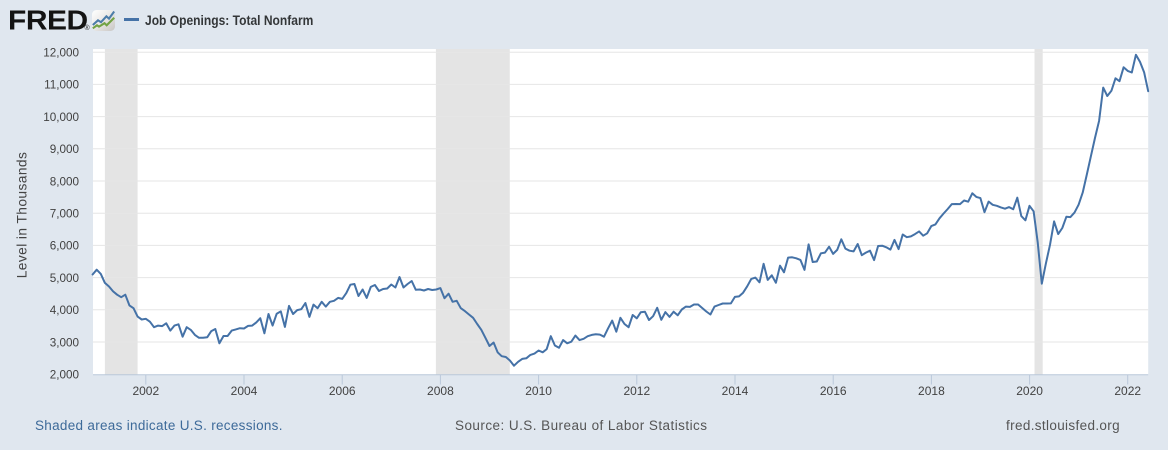 The width and height of the screenshot is (1168, 450). I want to click on svg-text: 2006, so click(342, 391).